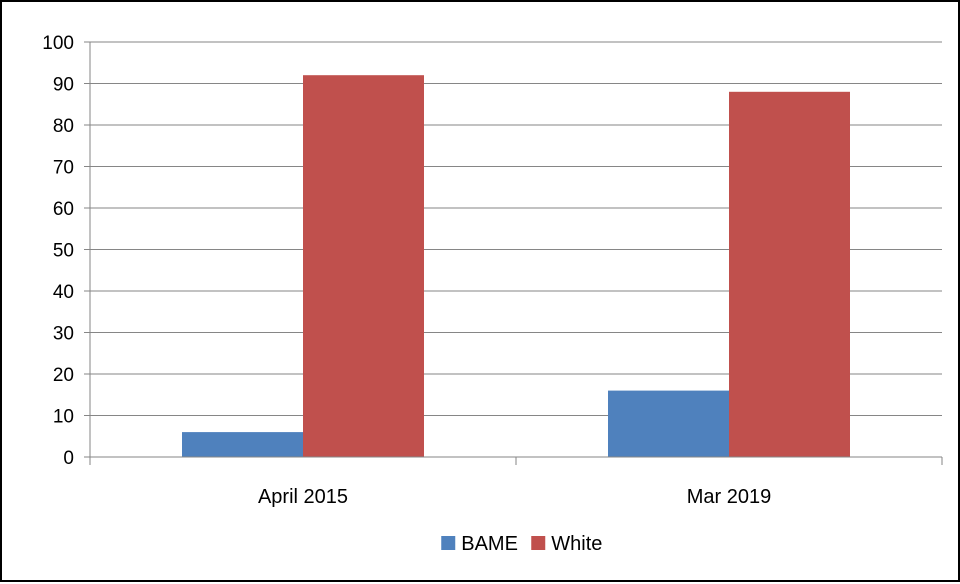  Describe the element at coordinates (63, 85) in the screenshot. I see `y-tick-label: 90` at that location.